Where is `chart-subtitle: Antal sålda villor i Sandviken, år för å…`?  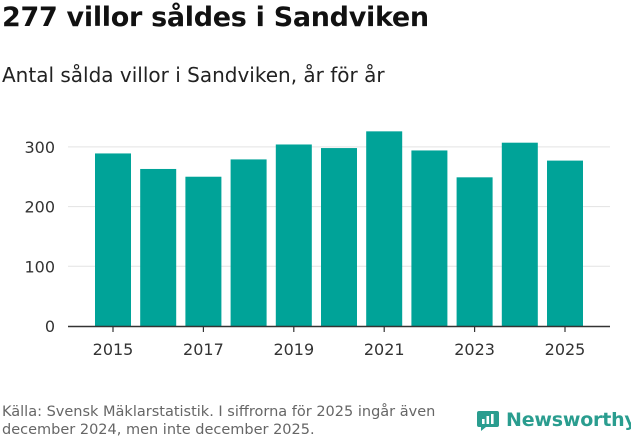 chart-subtitle: Antal sålda villor i Sandviken, år för å… is located at coordinates (193, 75).